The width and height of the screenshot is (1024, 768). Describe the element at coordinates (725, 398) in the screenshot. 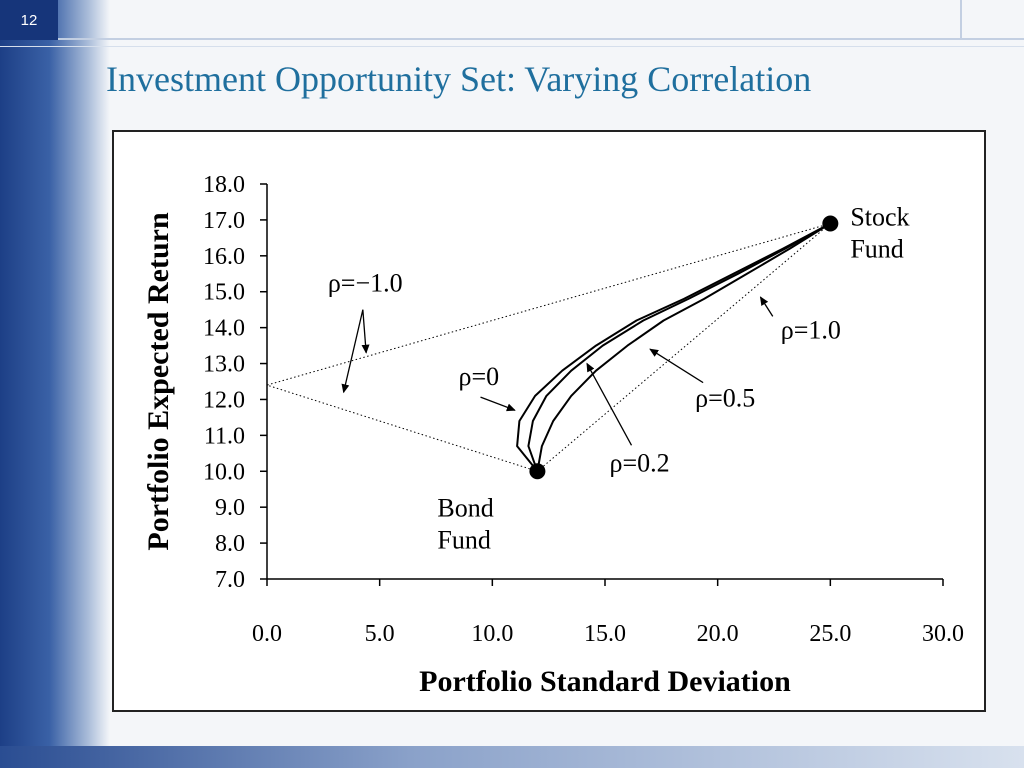

I see `correlation-label: ρ=0.5` at that location.